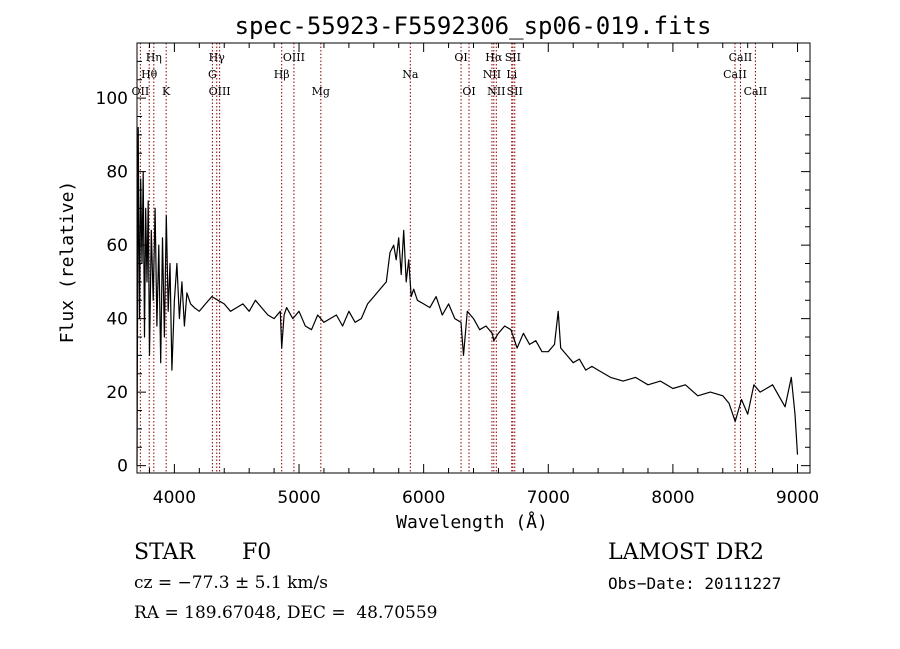  What do you see at coordinates (174, 498) in the screenshot?
I see `x-tick-label: 4000` at bounding box center [174, 498].